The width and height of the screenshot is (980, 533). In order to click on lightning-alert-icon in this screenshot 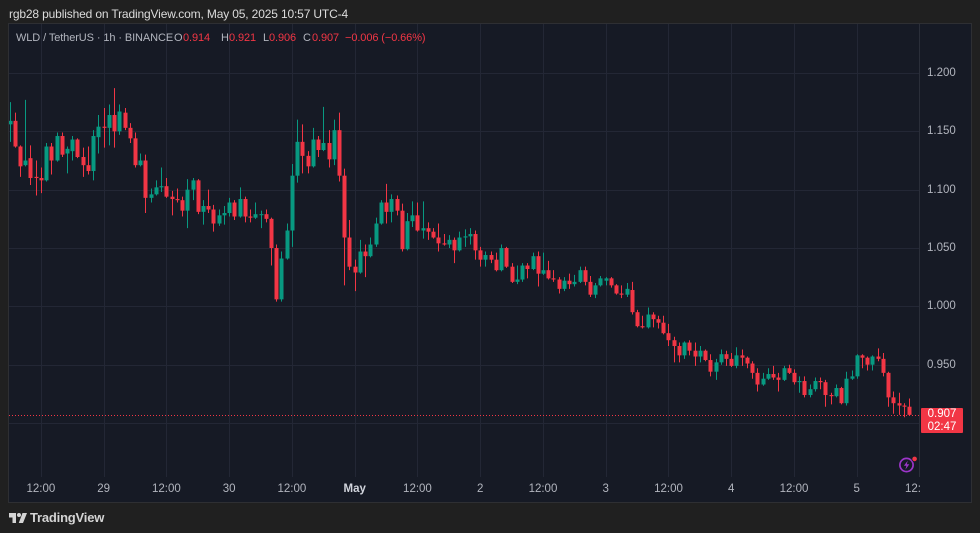, I will do `click(909, 467)`.